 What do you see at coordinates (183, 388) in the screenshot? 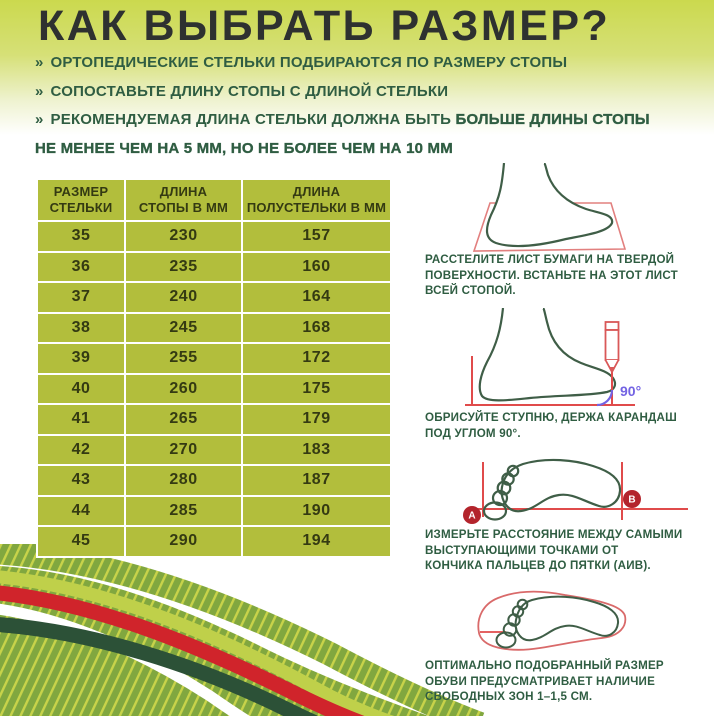
I see `cell-foot: 260` at bounding box center [183, 388].